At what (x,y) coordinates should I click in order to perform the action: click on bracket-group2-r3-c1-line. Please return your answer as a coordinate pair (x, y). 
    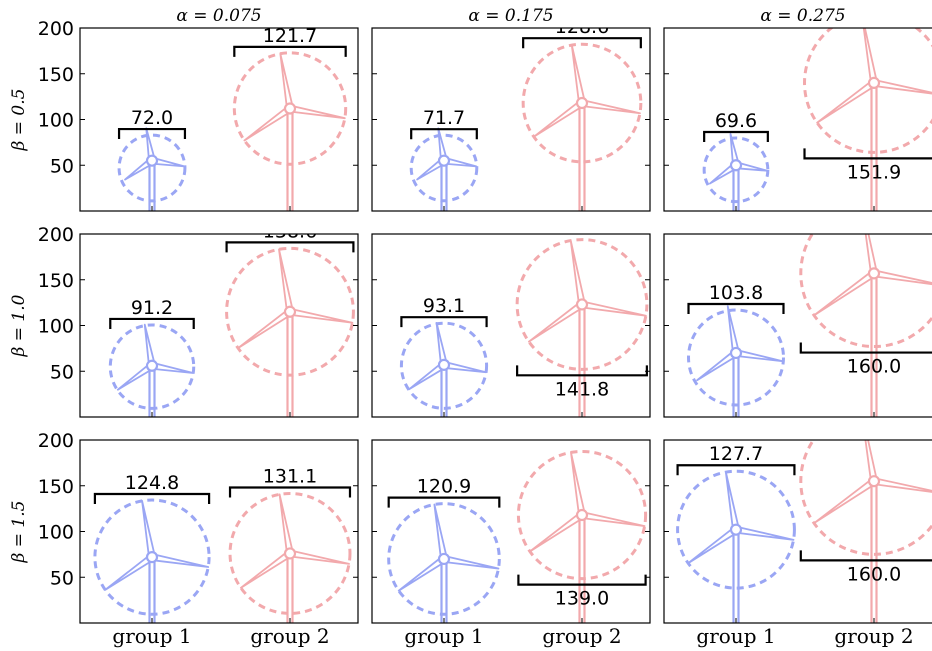
    Looking at the image, I should click on (290, 492).